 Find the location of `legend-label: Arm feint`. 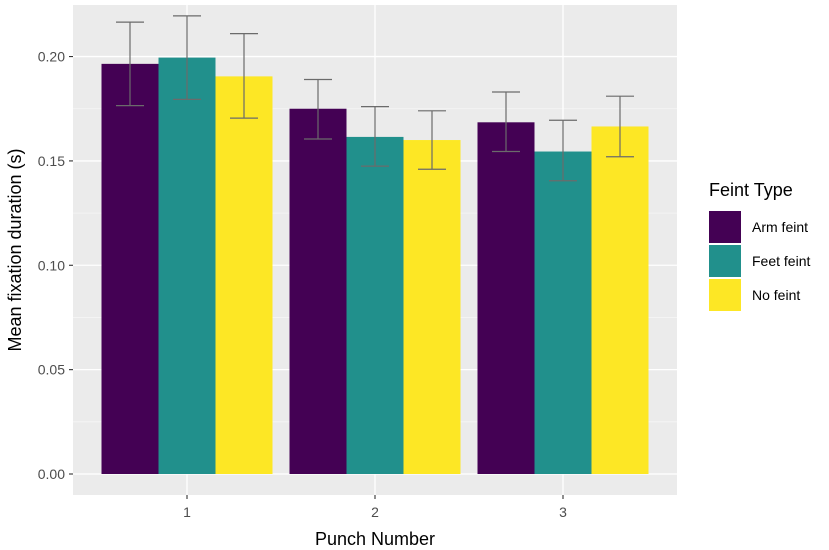

legend-label: Arm feint is located at coordinates (780, 227).